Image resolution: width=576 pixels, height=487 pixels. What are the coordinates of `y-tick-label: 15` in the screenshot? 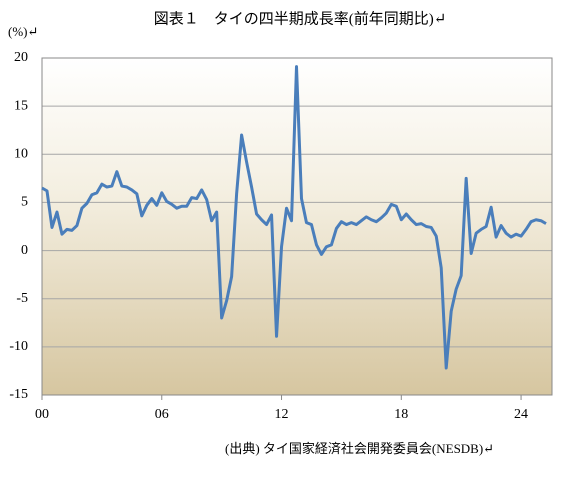 It's located at (21, 105).